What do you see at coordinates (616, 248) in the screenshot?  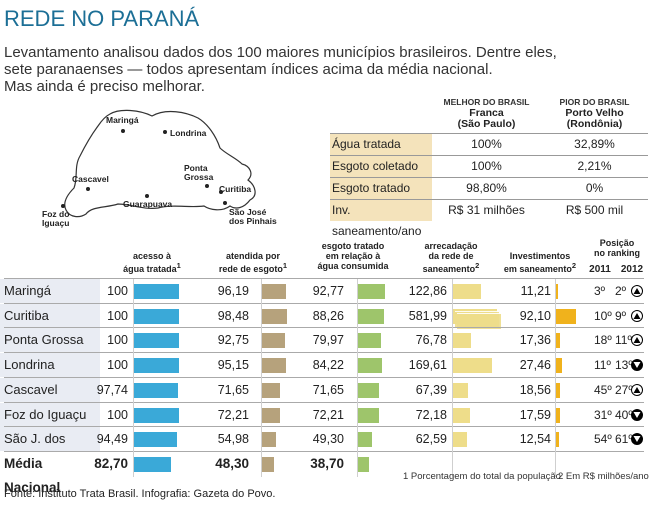 I see `col-header-ranking: Posição no ranking` at bounding box center [616, 248].